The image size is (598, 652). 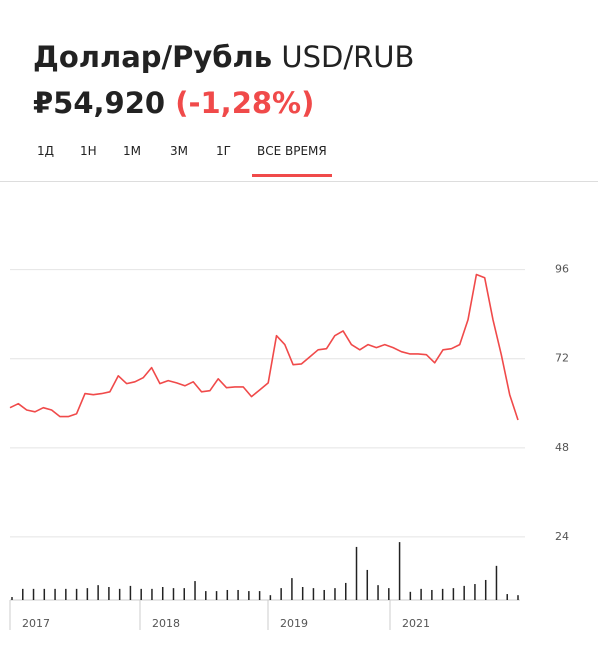 I want to click on tab: ВСЕ ВРЕМЯ, so click(x=292, y=160).